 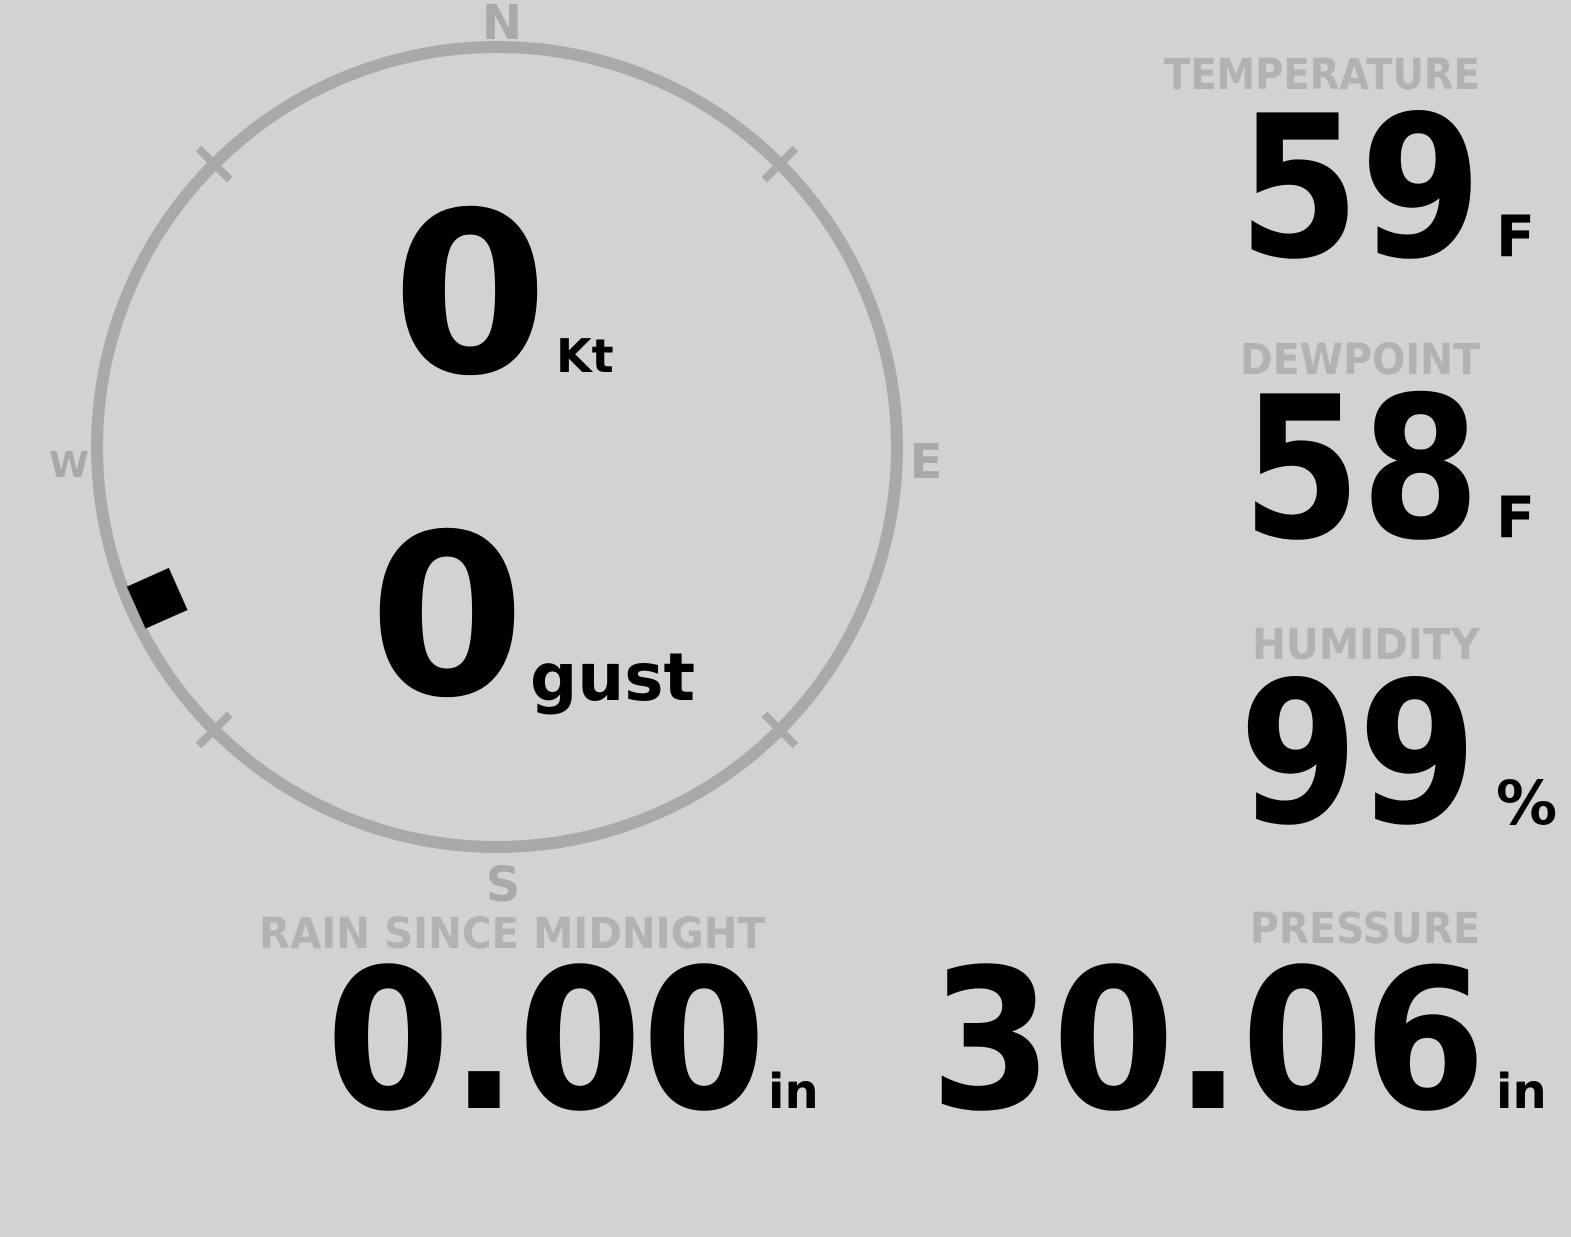 I want to click on cardinal-west-label: W, so click(x=69, y=465).